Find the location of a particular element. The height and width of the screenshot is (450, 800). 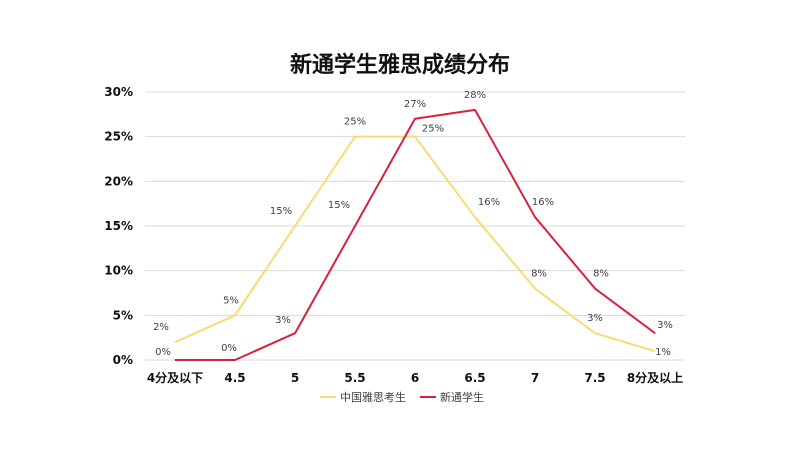

data-label: 2% is located at coordinates (161, 327).